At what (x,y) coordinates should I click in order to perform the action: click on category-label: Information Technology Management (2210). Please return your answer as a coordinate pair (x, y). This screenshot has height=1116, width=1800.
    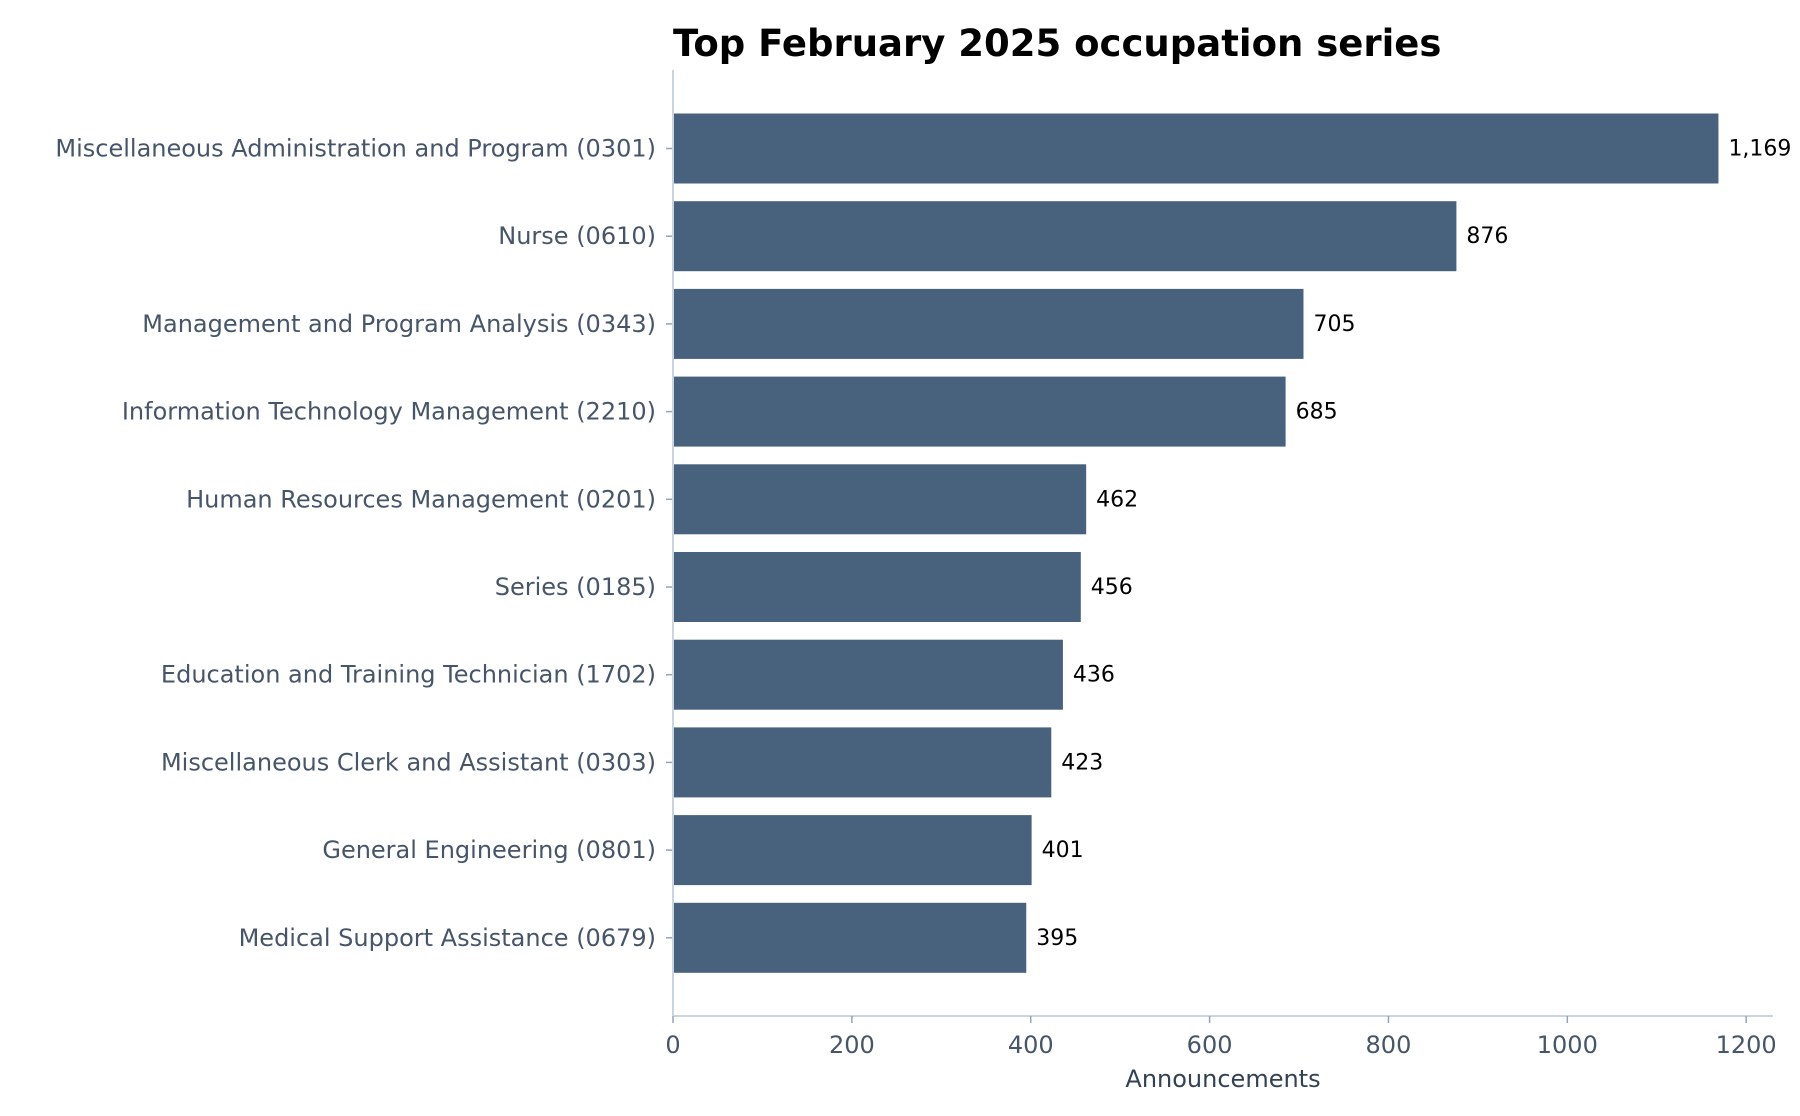
    Looking at the image, I should click on (389, 412).